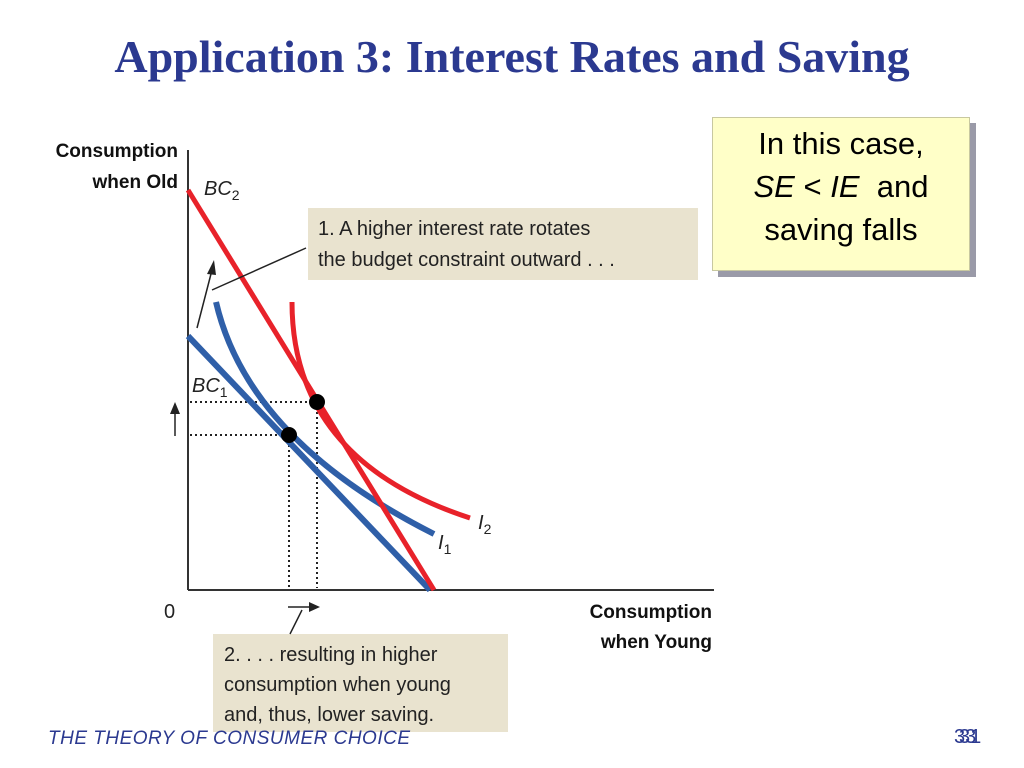 The image size is (1024, 768). I want to click on bc1-line, so click(309, 463).